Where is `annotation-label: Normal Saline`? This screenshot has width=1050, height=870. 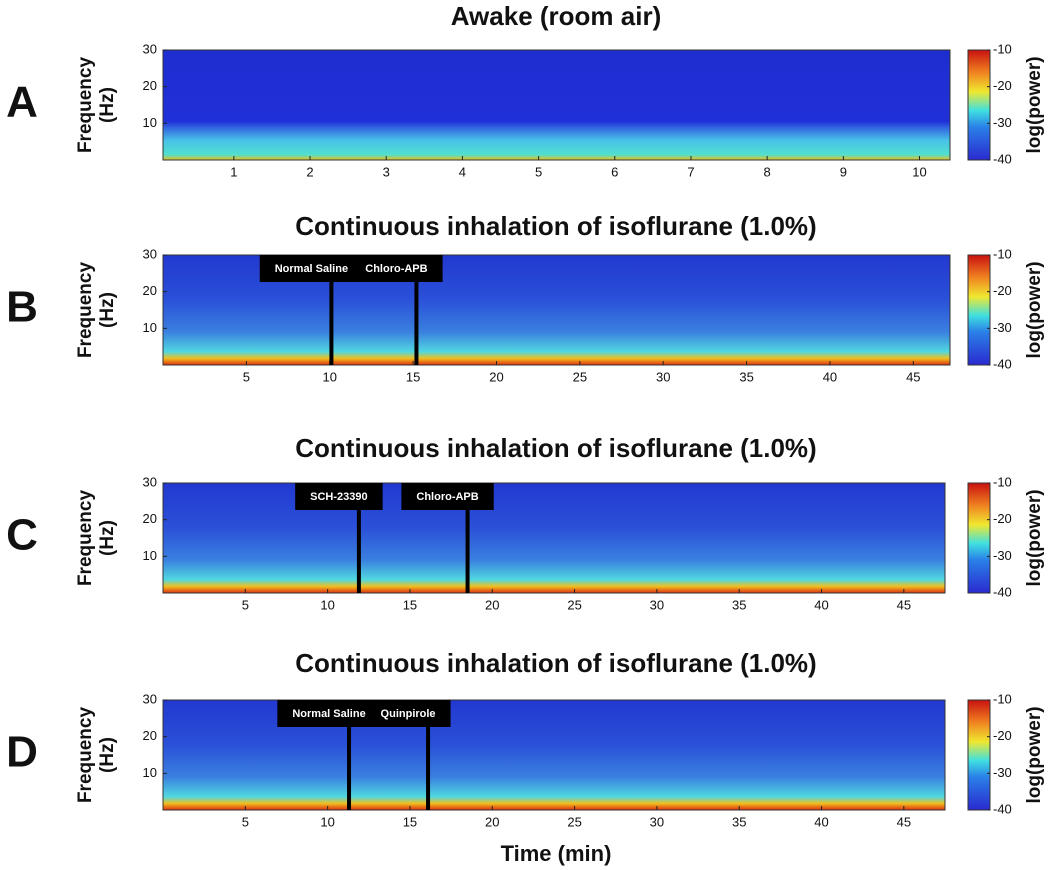
annotation-label: Normal Saline is located at coordinates (311, 269).